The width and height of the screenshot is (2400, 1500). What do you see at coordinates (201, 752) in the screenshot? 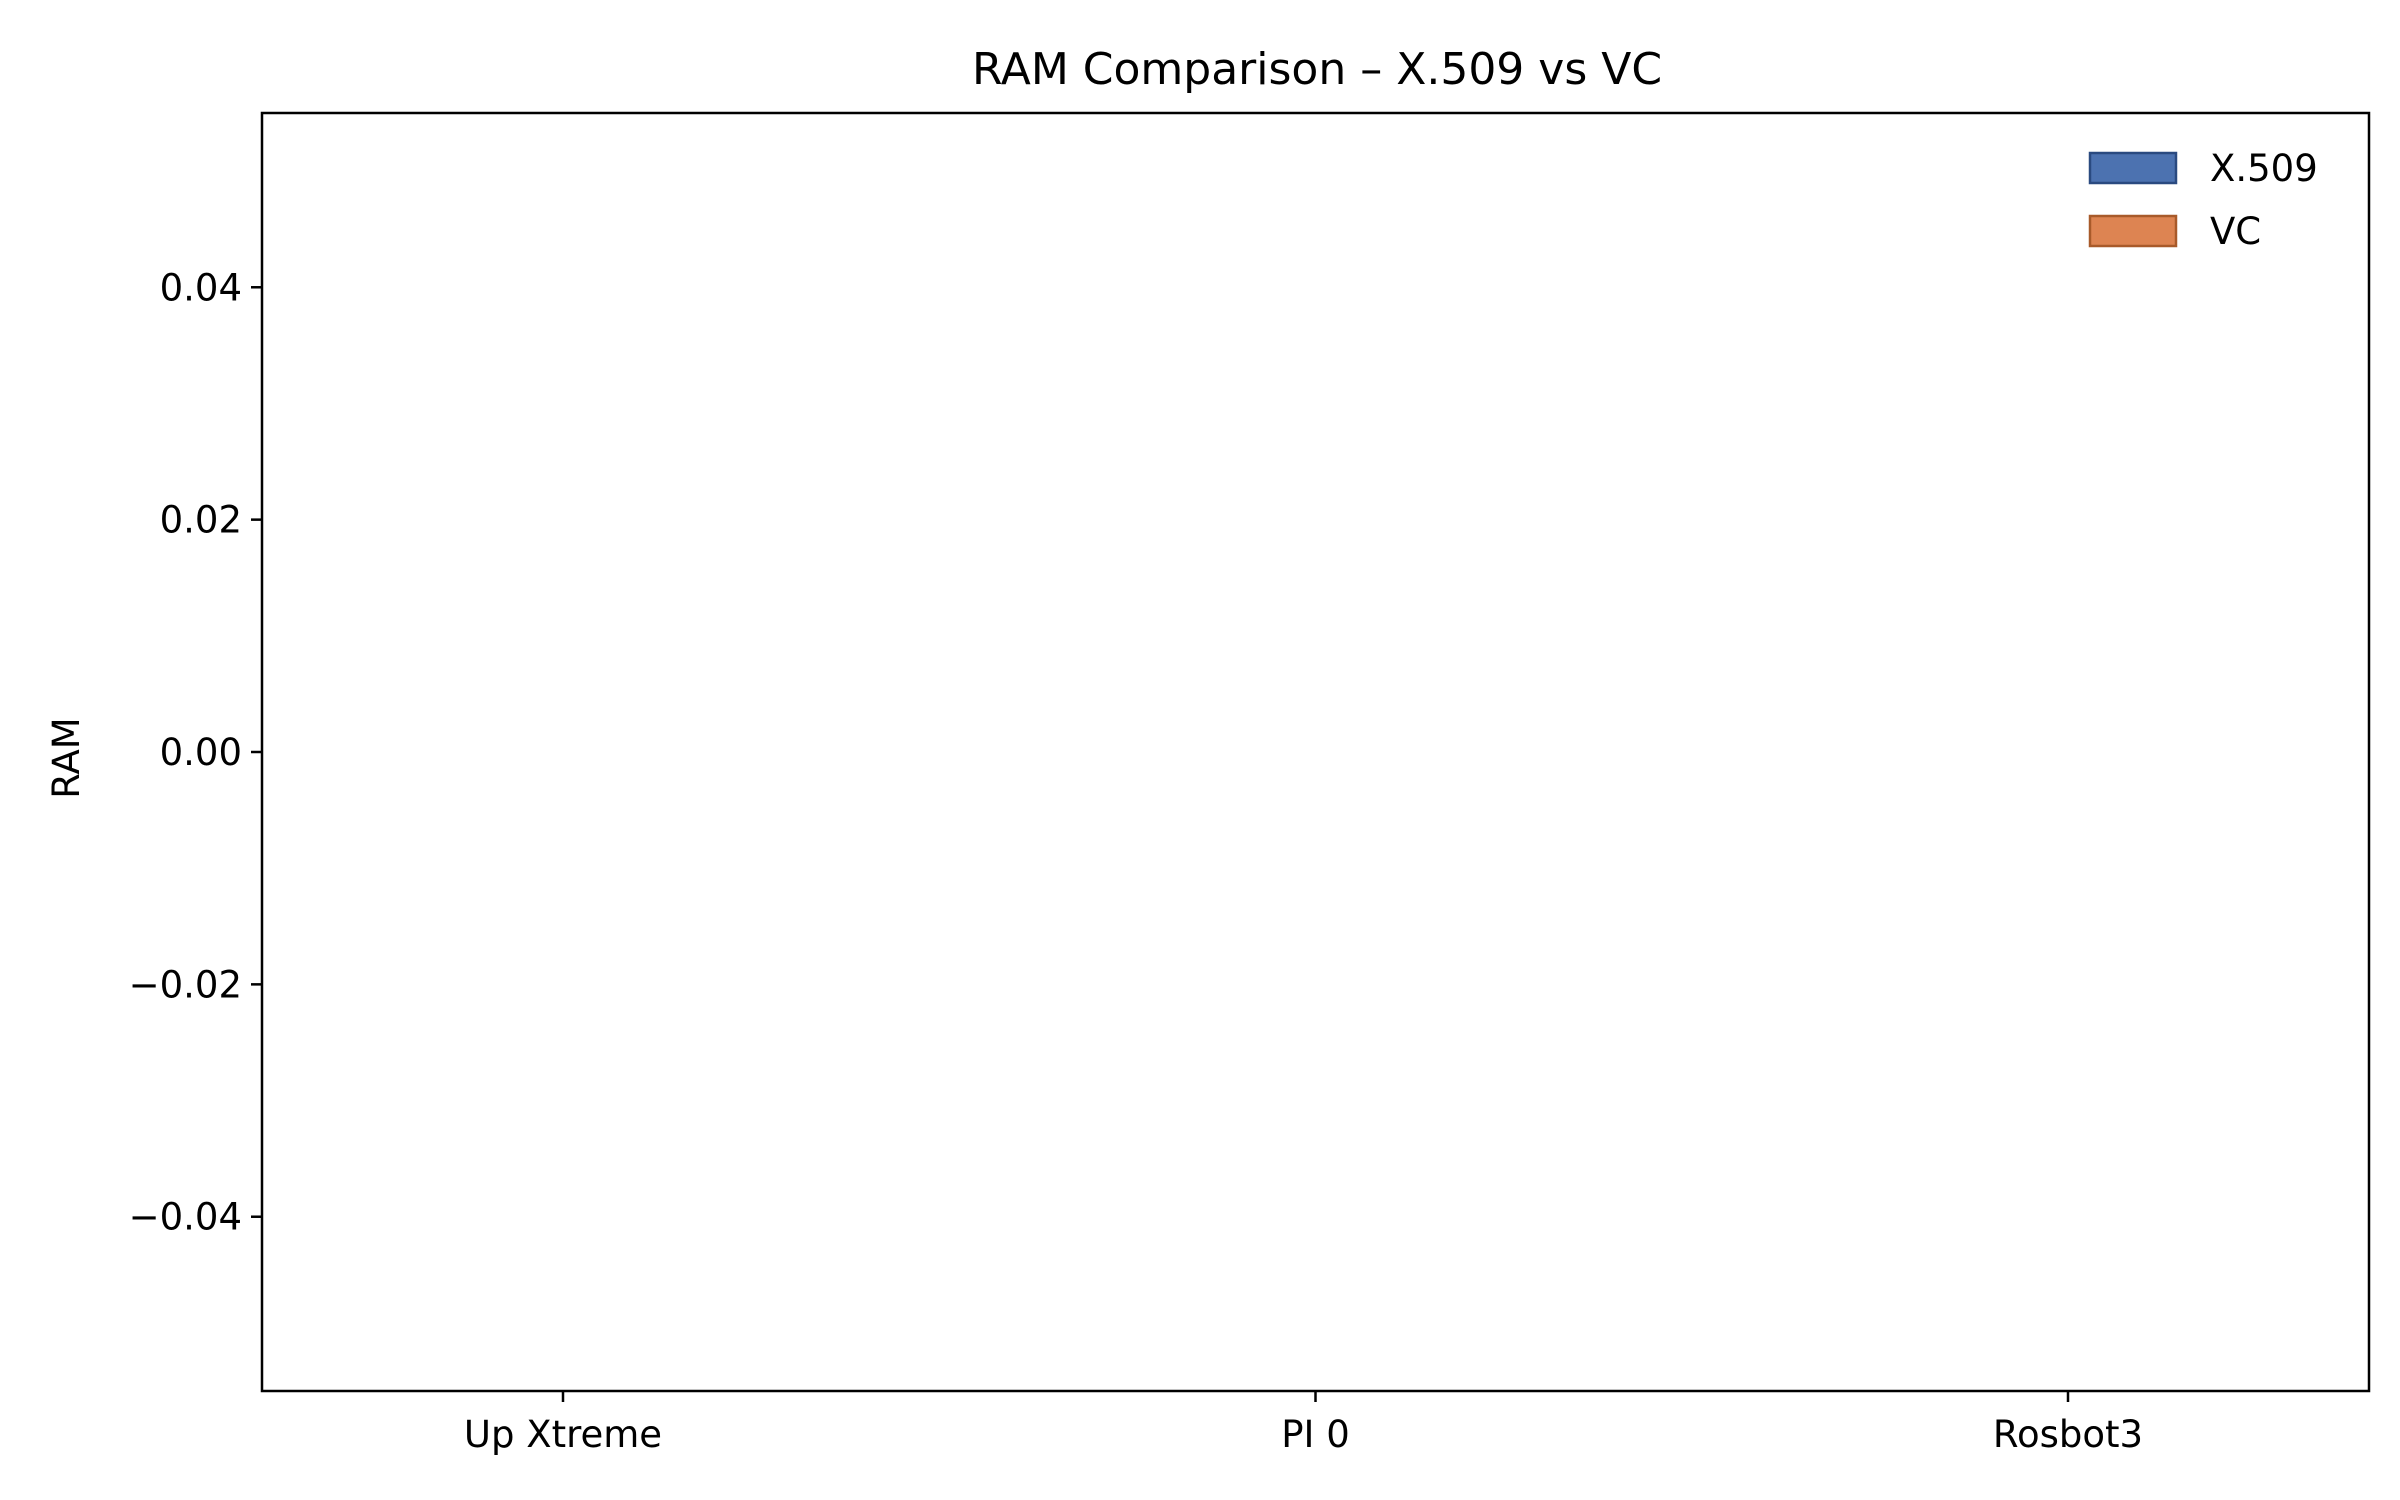
I see `y-tick-label: 0.00` at bounding box center [201, 752].